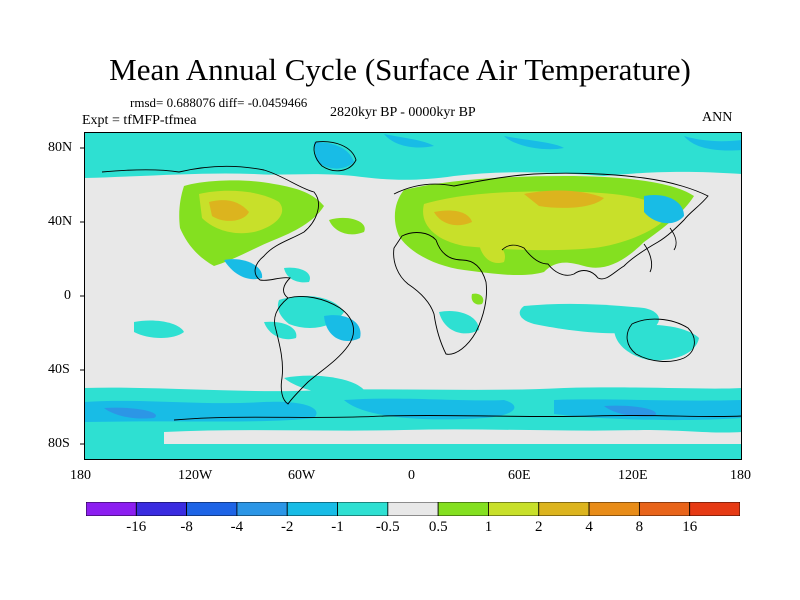 The width and height of the screenshot is (800, 600). I want to click on colorbar-label: 1, so click(488, 527).